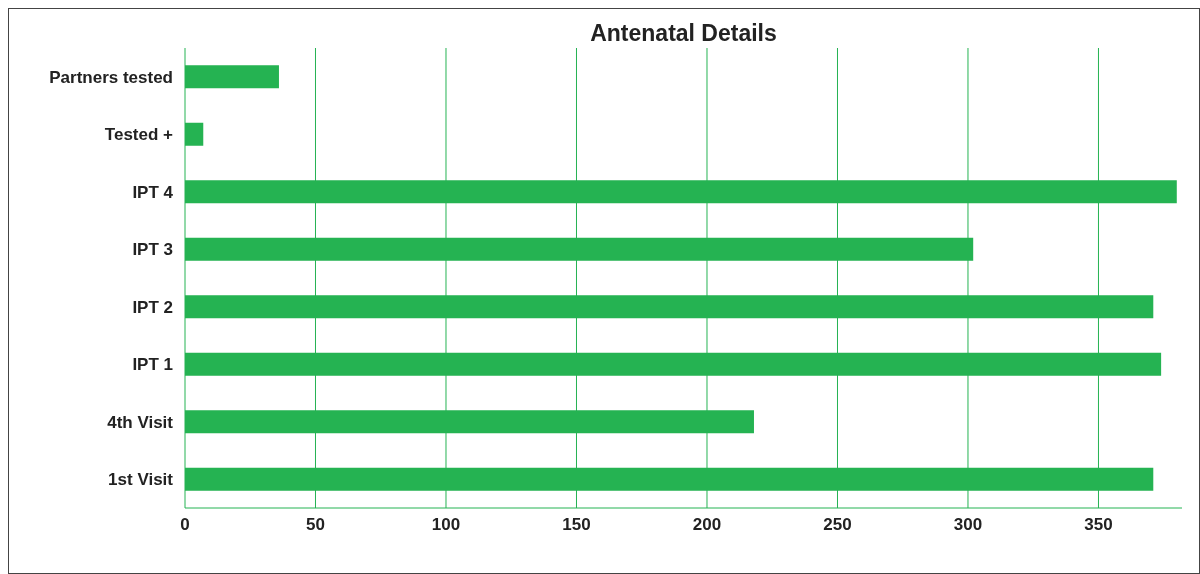 This screenshot has width=1200, height=574. I want to click on y-tick-label: 1st Visit, so click(141, 480).